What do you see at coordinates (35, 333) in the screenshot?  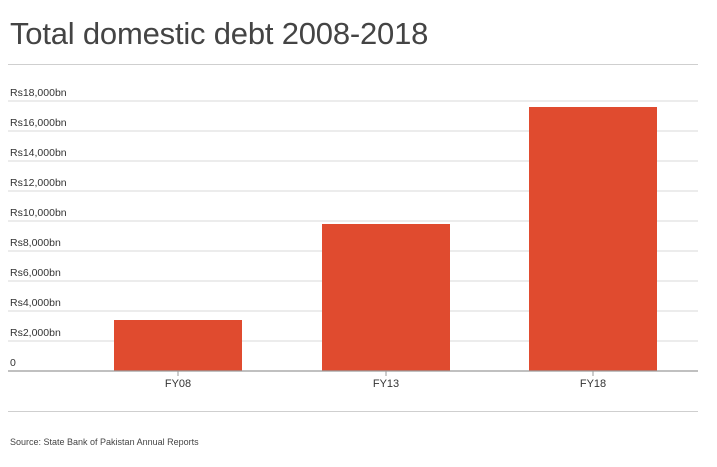 I see `y-tick-label: Rs2,000bn` at bounding box center [35, 333].